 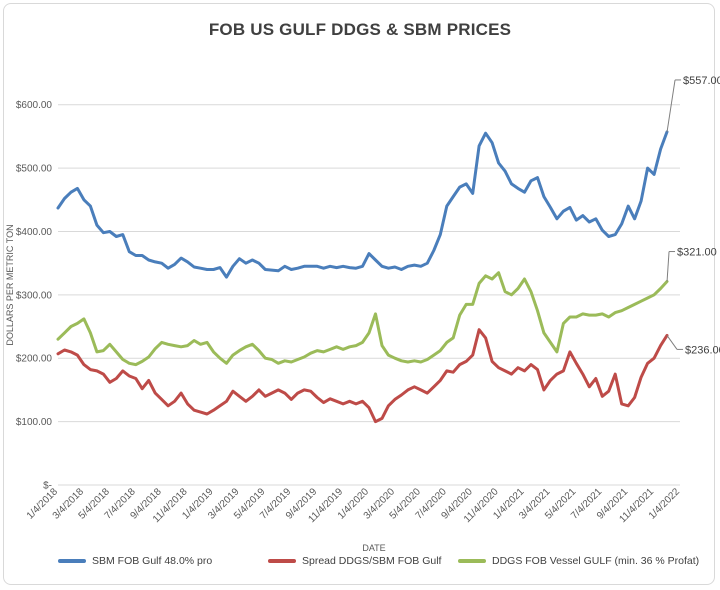 What do you see at coordinates (360, 29) in the screenshot?
I see `chart-title: FOB US GULF DDGS & SBM PRICES` at bounding box center [360, 29].